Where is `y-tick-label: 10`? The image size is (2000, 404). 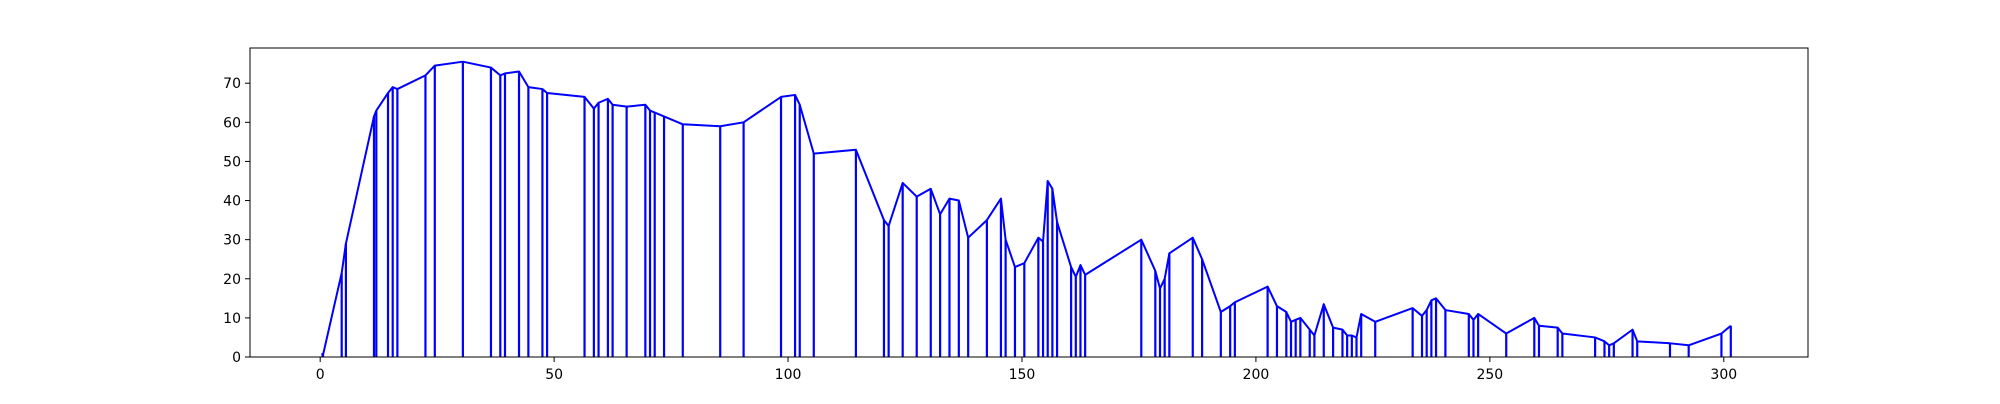
y-tick-label: 10 is located at coordinates (232, 319).